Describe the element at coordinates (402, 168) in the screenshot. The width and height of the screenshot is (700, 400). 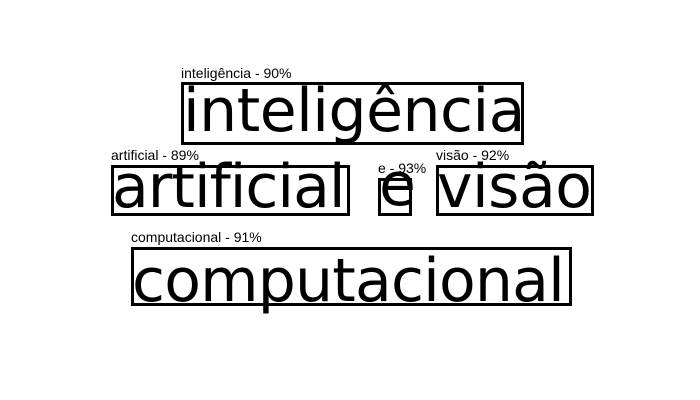
I see `detection-label: e - 93%` at that location.